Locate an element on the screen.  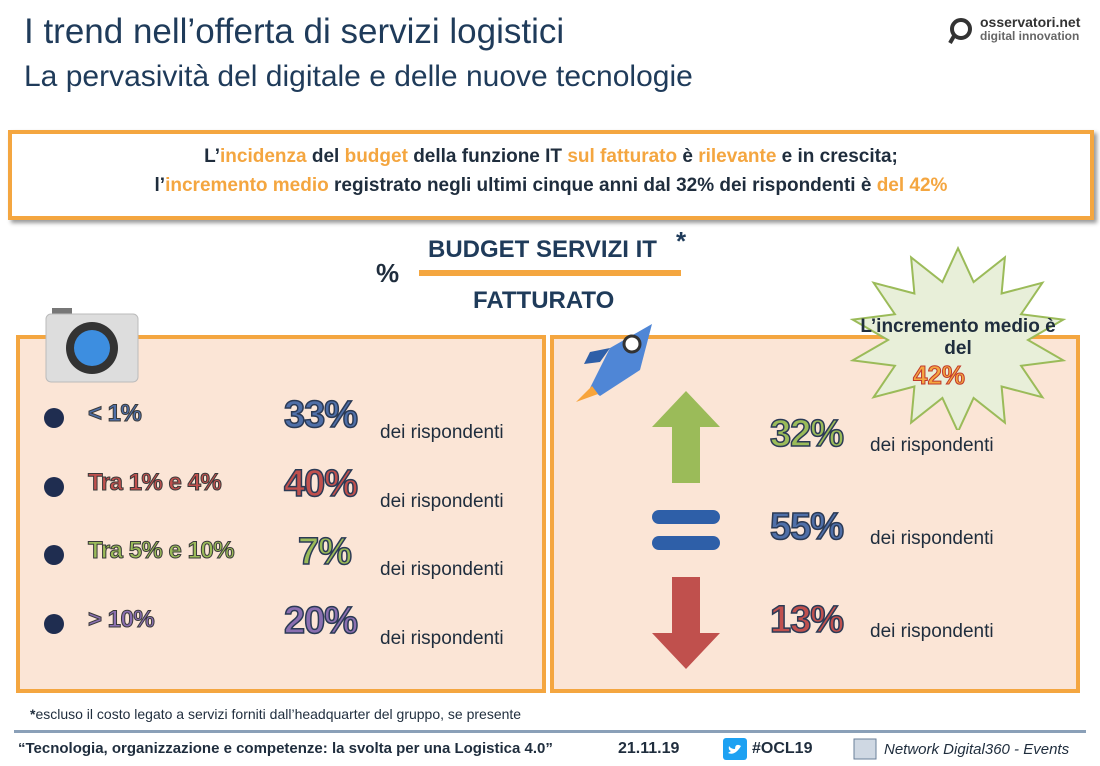
twitter-icon is located at coordinates (735, 749).